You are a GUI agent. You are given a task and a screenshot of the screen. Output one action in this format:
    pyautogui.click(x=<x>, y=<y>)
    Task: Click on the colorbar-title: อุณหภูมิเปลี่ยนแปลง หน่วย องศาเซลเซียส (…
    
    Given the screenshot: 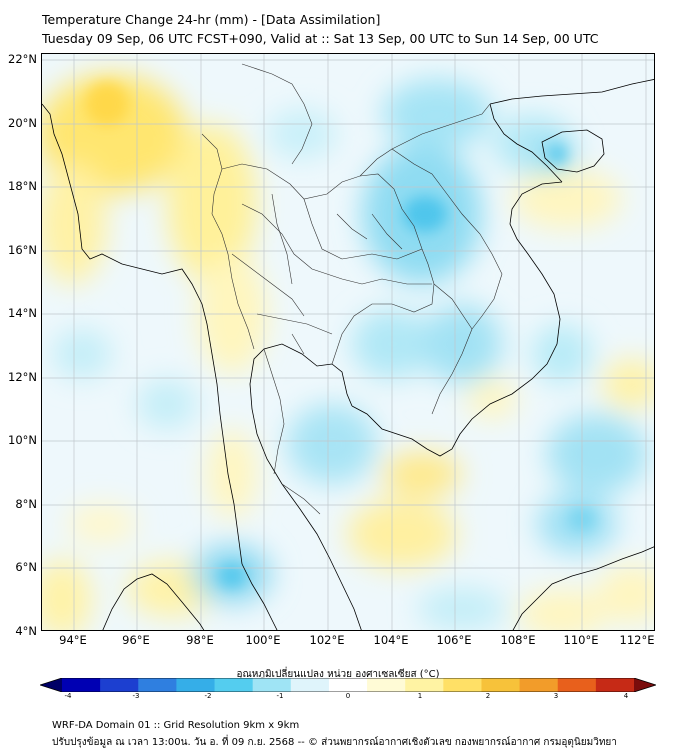 What is the action you would take?
    pyautogui.click(x=338, y=674)
    